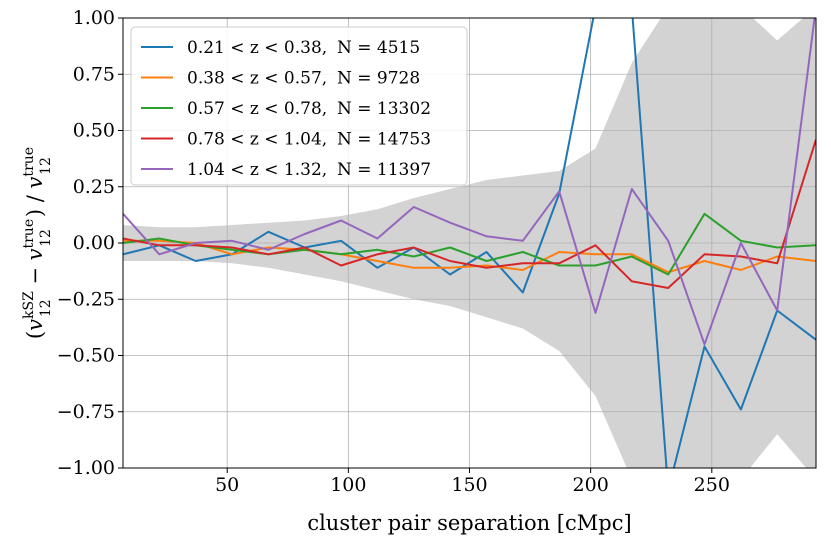 This screenshot has width=831, height=542. What do you see at coordinates (712, 485) in the screenshot?
I see `x-tick-label: 250` at bounding box center [712, 485].